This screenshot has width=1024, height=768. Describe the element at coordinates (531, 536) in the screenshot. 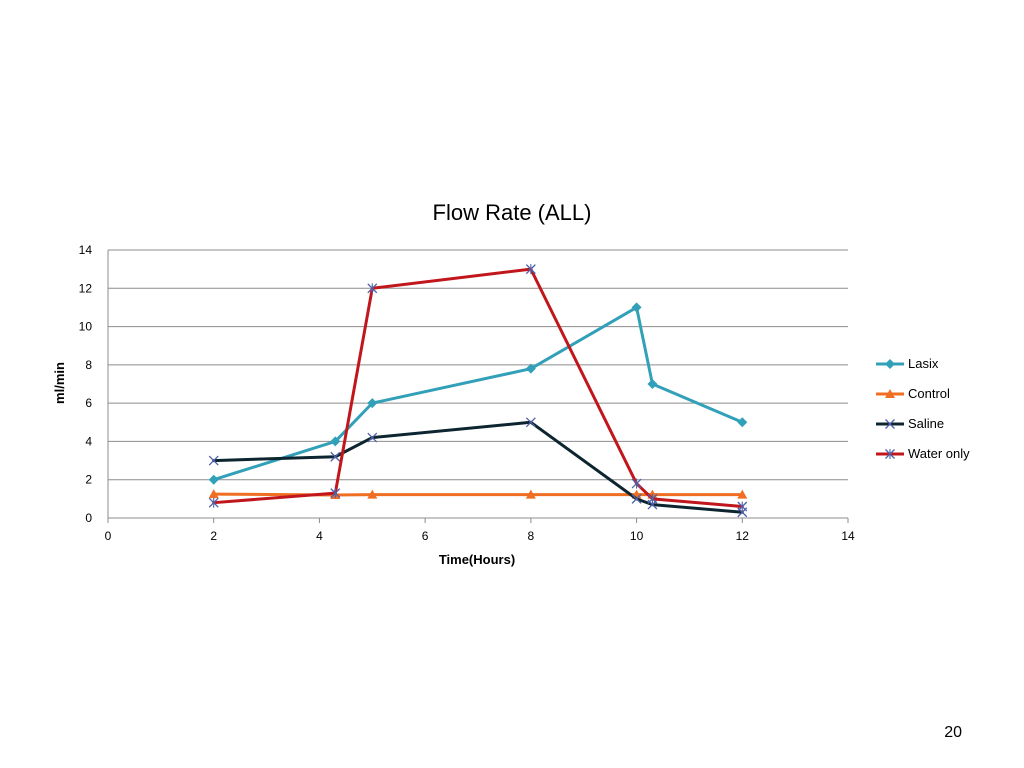

I see `x-tick-label: 8` at that location.